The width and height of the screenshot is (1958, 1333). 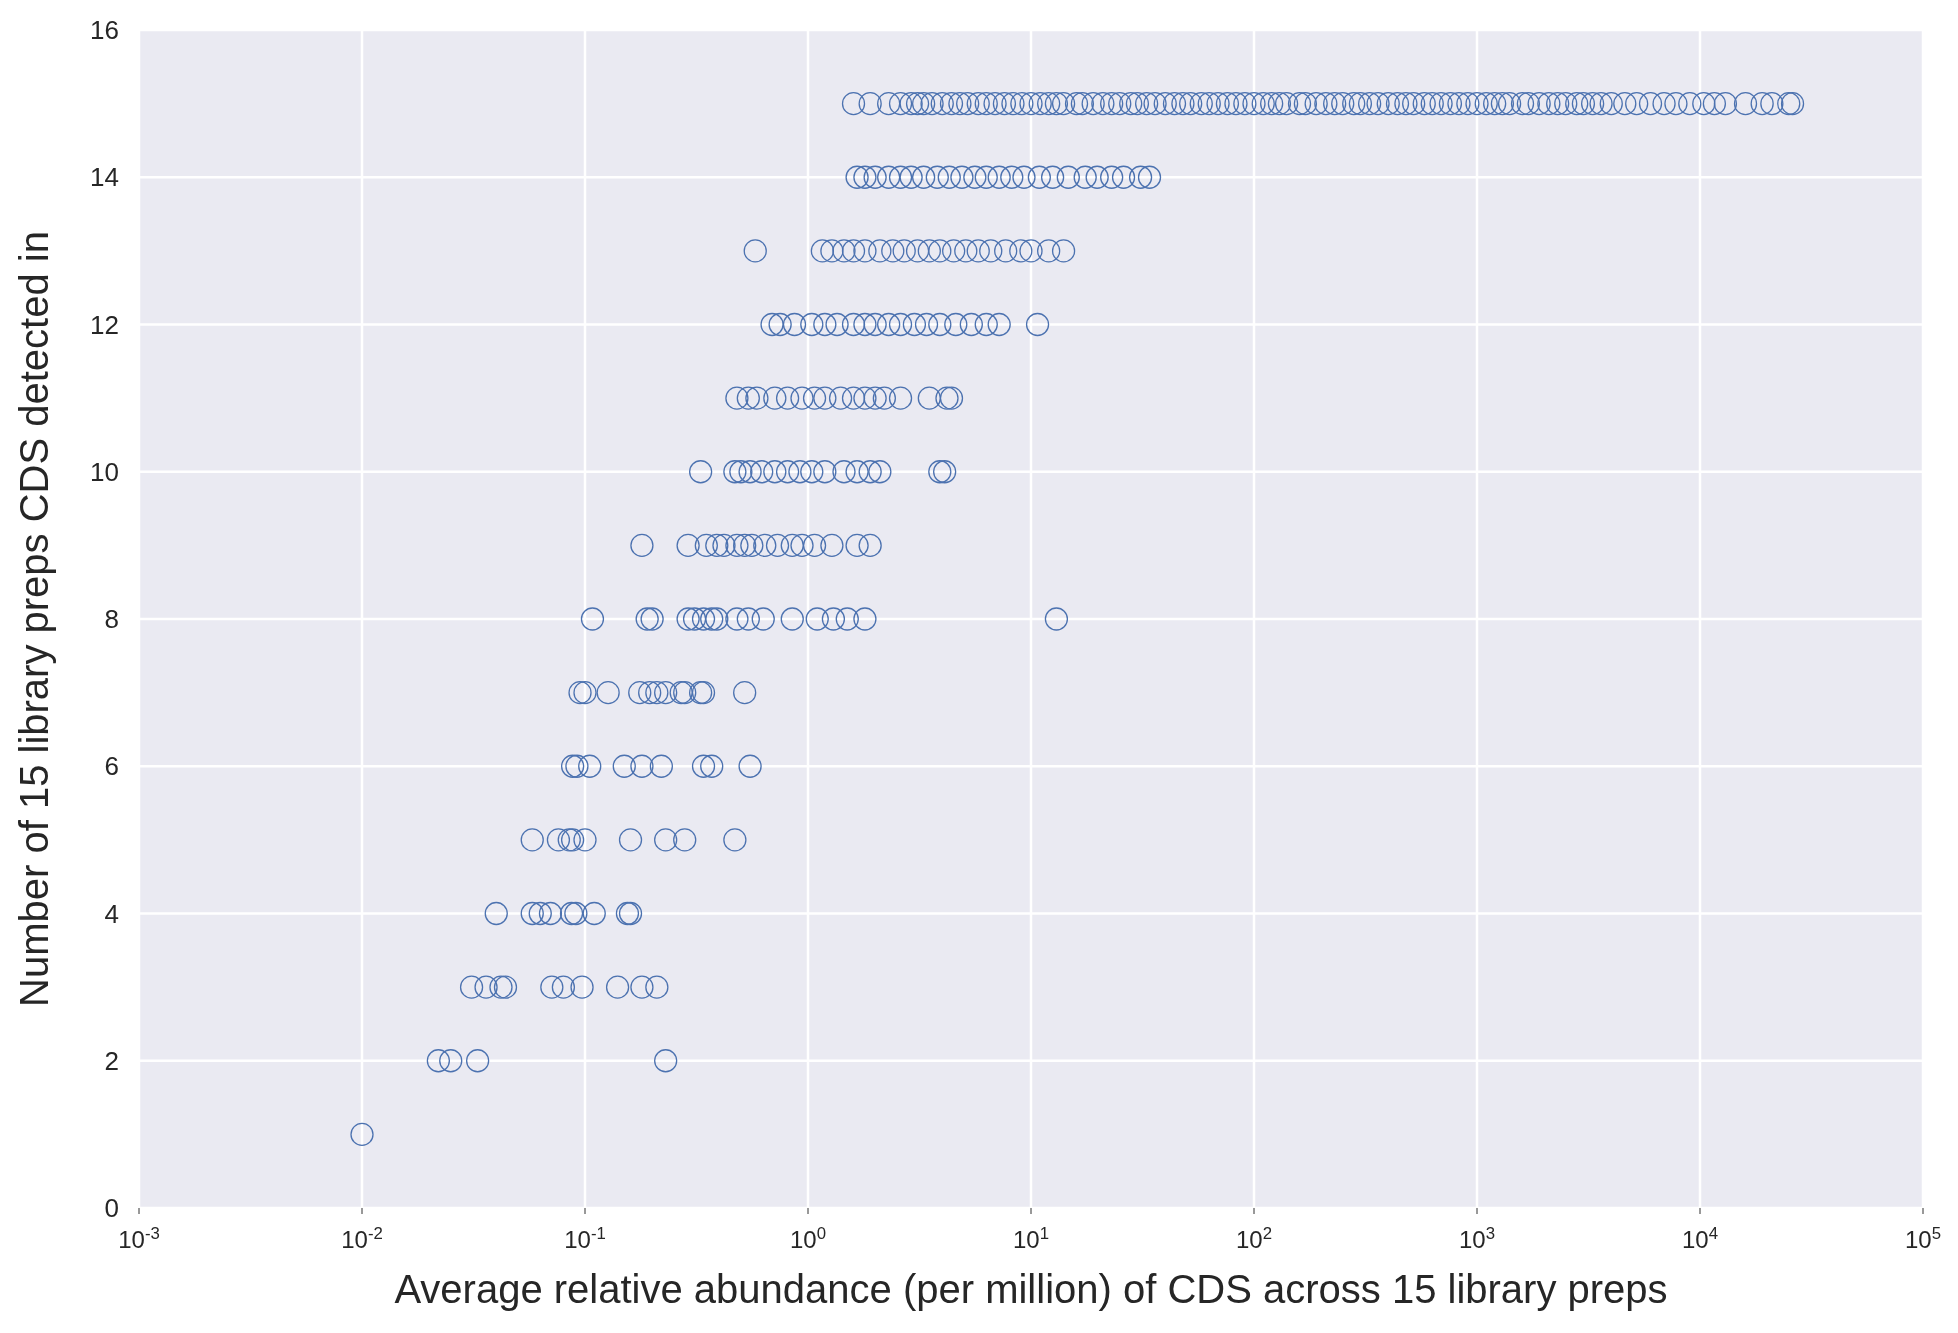 What do you see at coordinates (34, 619) in the screenshot?
I see `y-axis-title: Number of 15 library preps CDS detected in` at bounding box center [34, 619].